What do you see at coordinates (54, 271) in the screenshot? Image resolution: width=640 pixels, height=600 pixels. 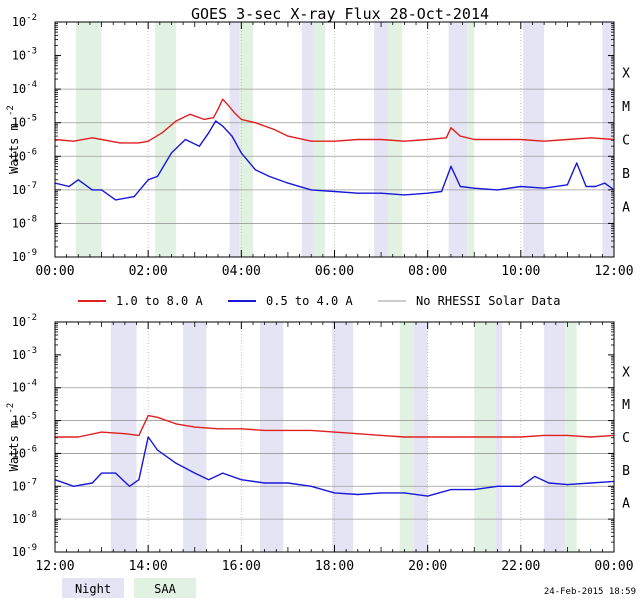 I see `xtick-label: 00:00` at bounding box center [54, 271].